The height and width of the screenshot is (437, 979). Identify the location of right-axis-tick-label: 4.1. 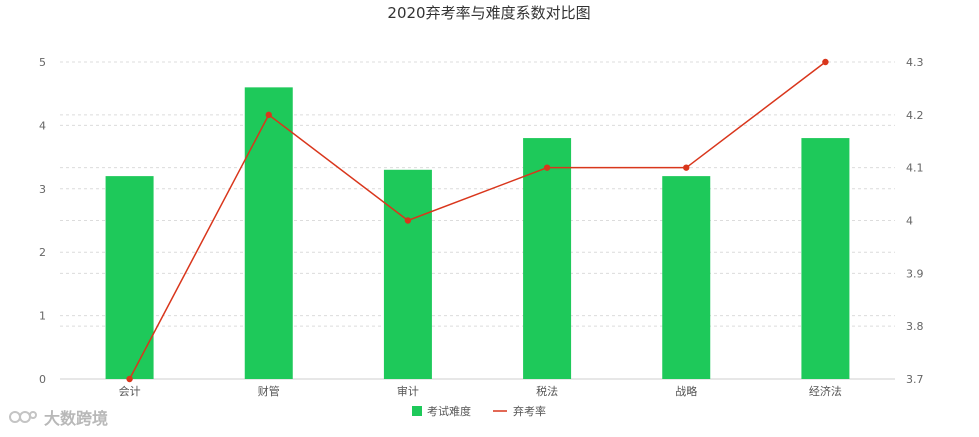
(915, 168).